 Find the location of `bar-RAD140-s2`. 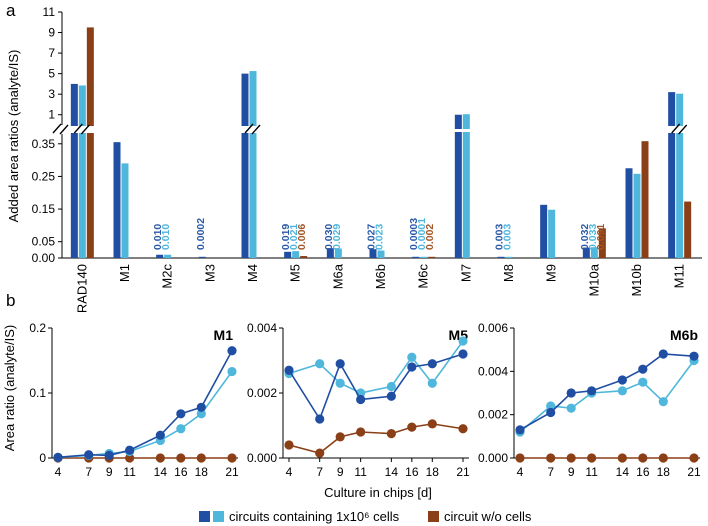

bar-RAD140-s2 is located at coordinates (90, 195).